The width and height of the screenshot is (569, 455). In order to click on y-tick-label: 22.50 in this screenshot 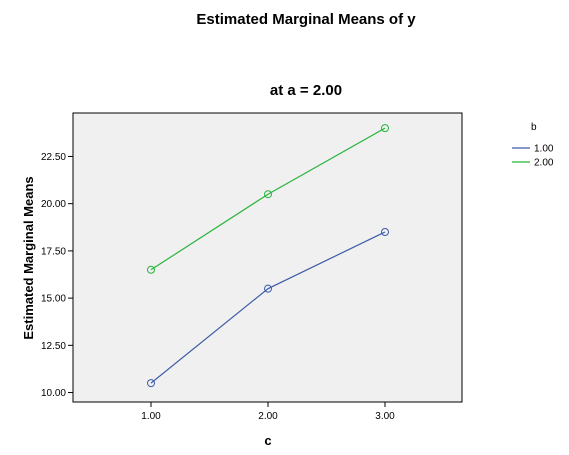, I will do `click(53, 157)`.